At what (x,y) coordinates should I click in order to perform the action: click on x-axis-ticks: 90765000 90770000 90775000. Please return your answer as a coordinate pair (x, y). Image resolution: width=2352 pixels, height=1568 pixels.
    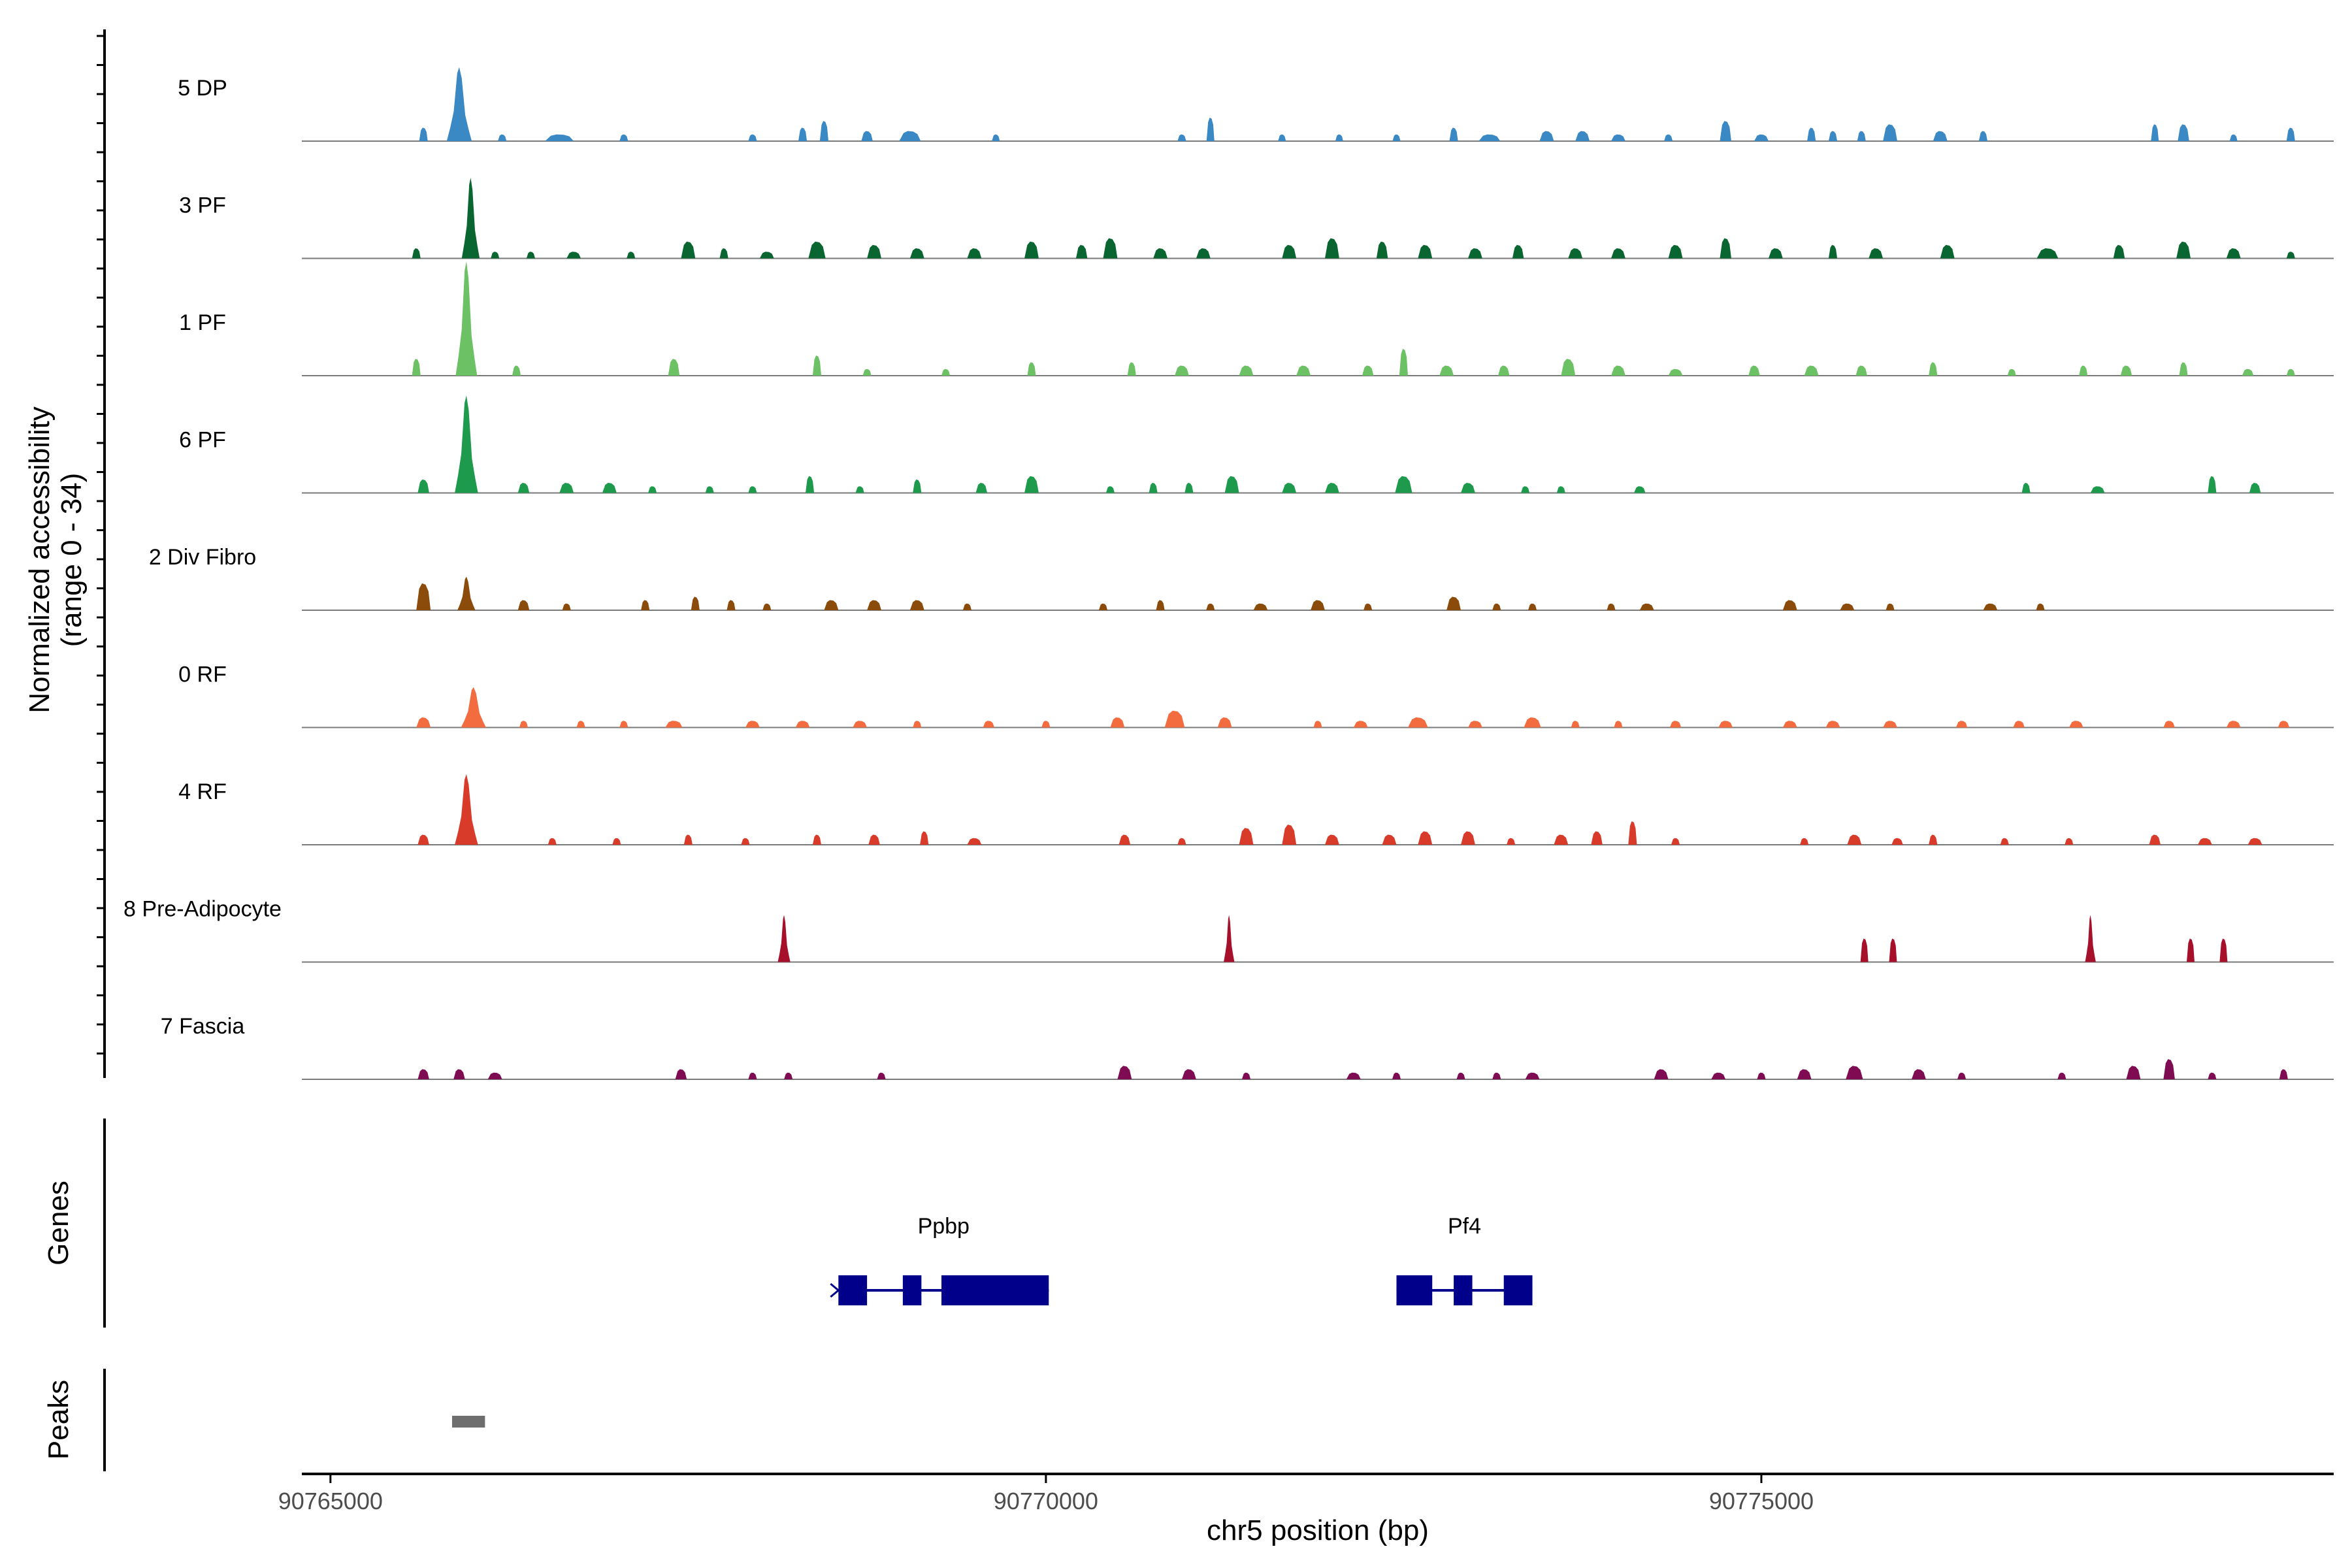
    Looking at the image, I should click on (1046, 1494).